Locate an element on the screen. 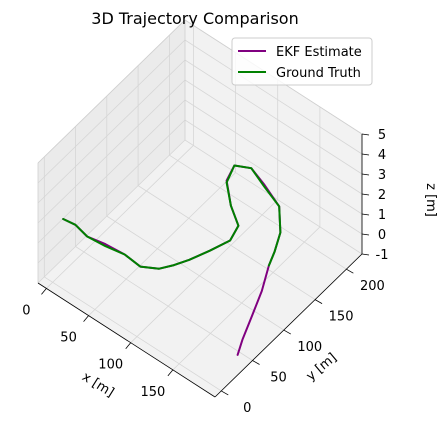 Image resolution: width=444 pixels, height=436 pixels. x-tick-label: 0 is located at coordinates (26, 310).